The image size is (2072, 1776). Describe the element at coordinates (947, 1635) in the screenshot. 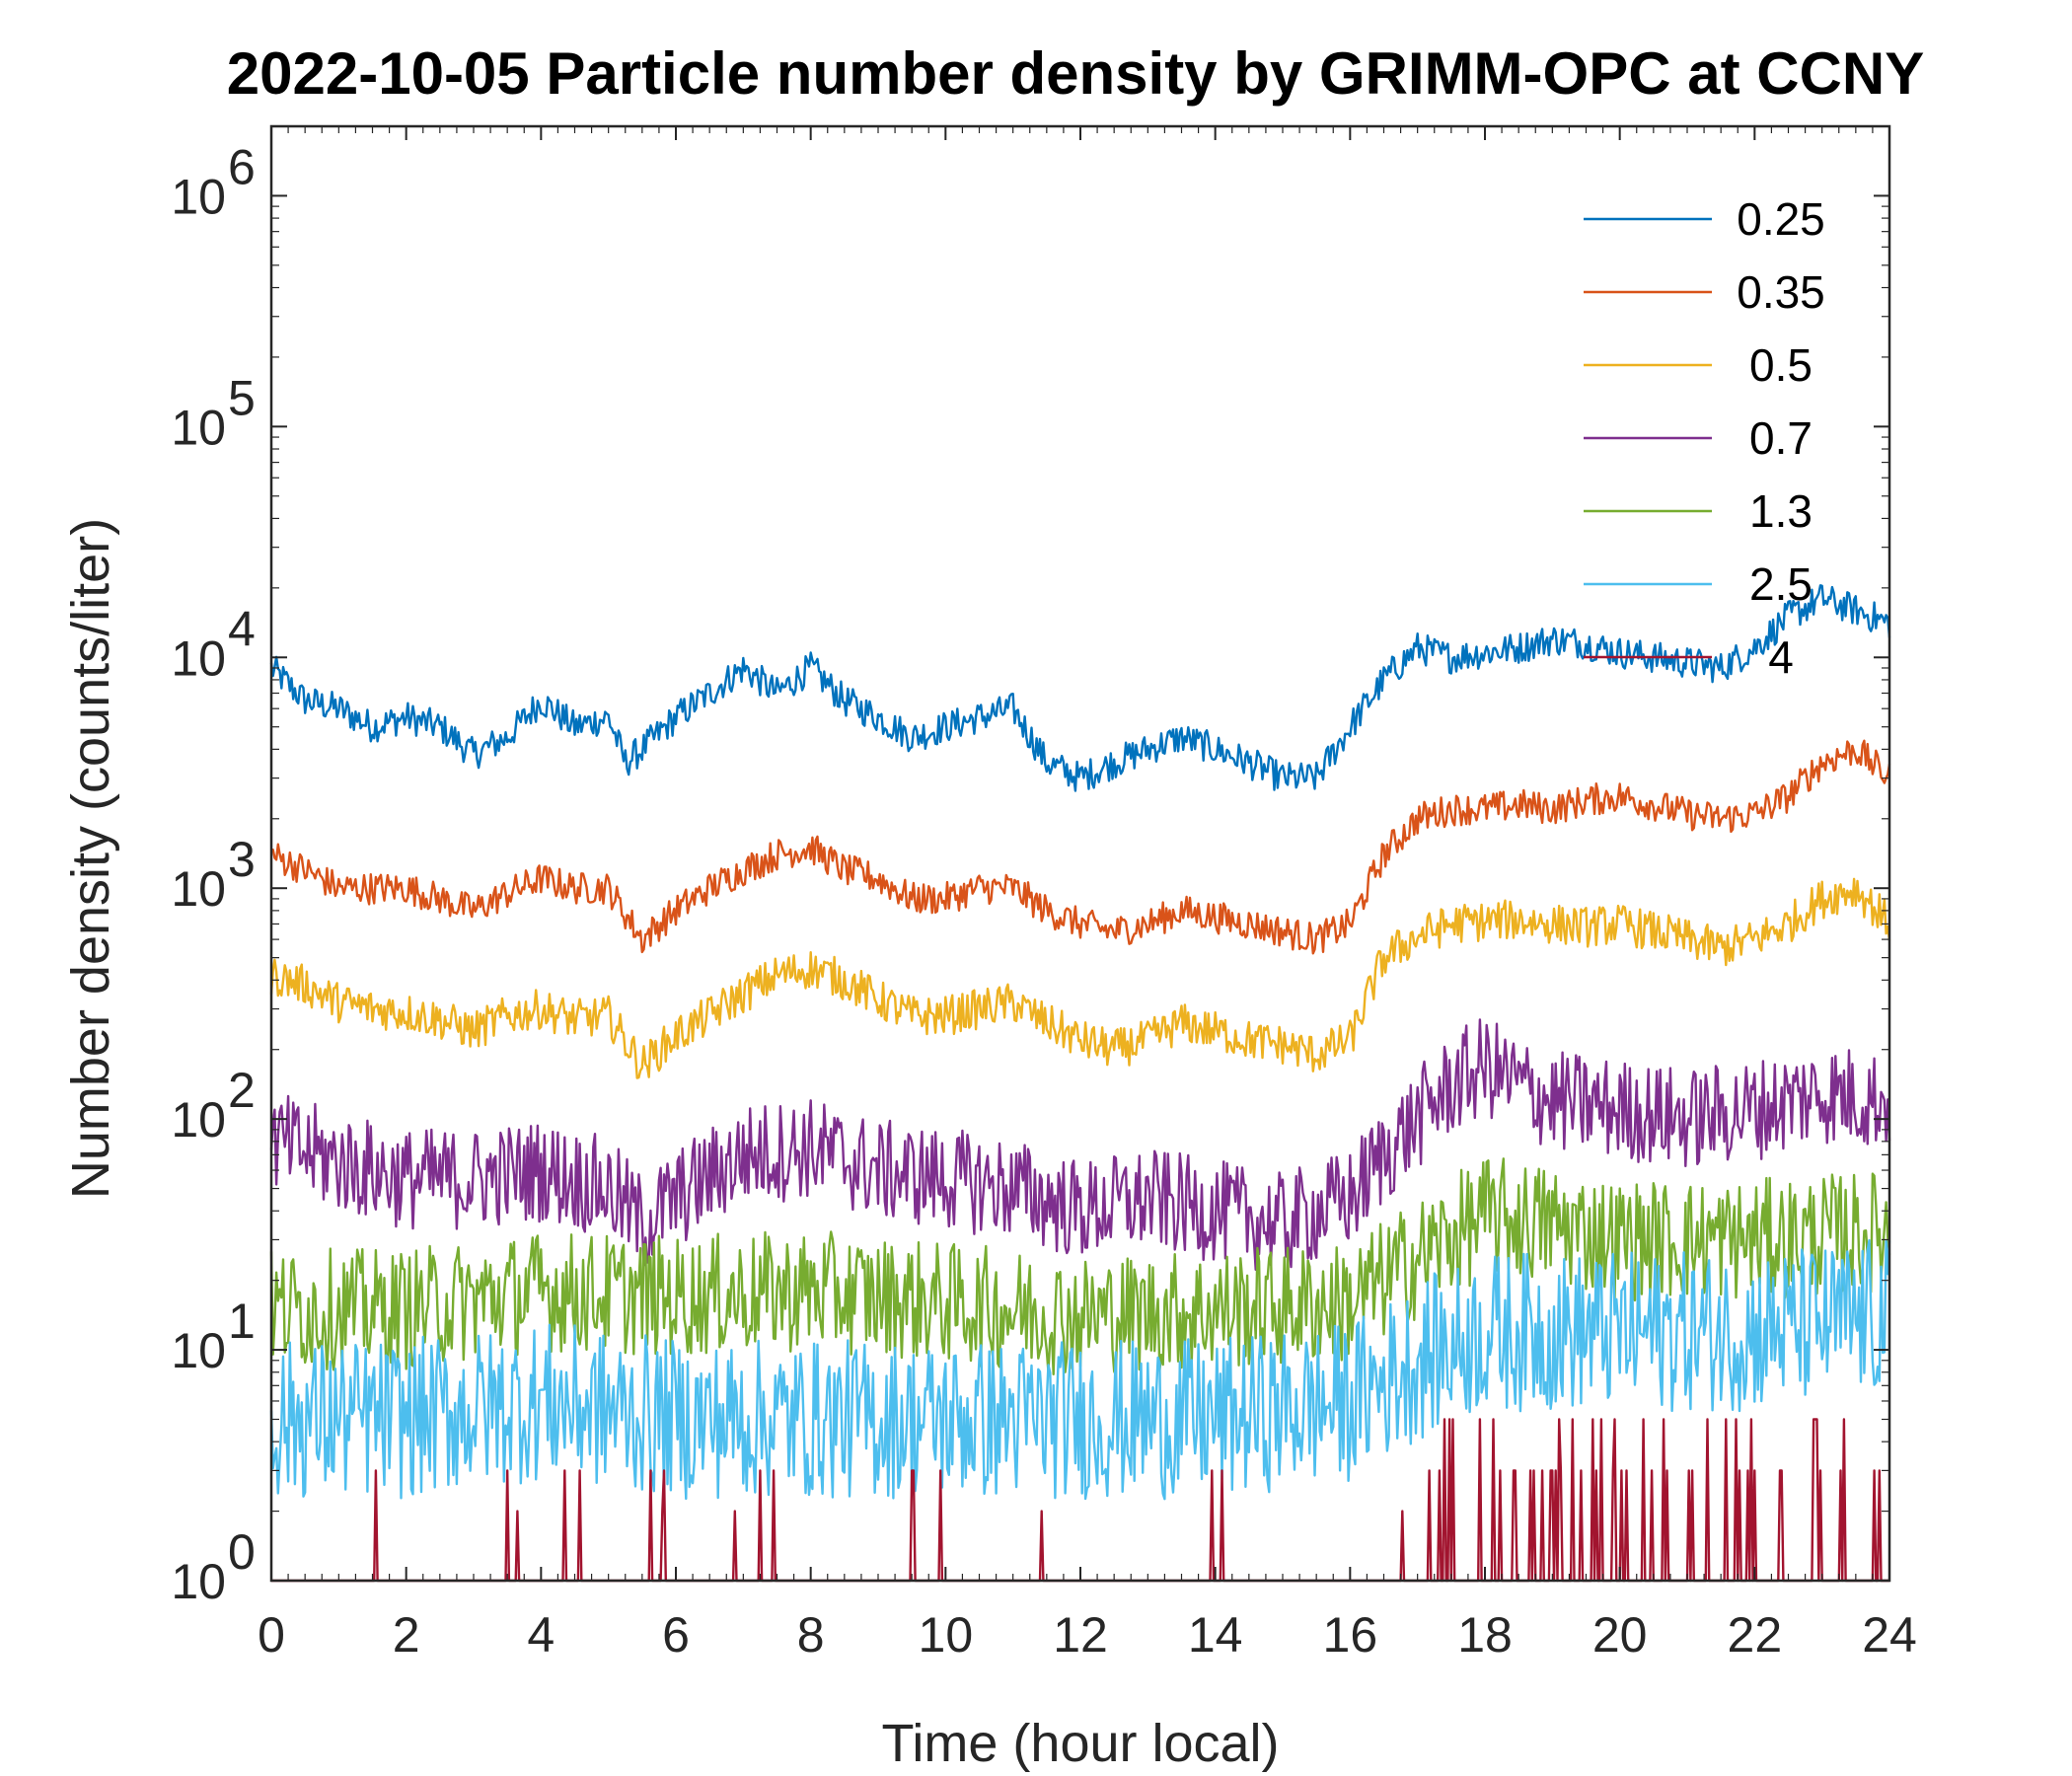

I see `x-tick-label: 10` at that location.